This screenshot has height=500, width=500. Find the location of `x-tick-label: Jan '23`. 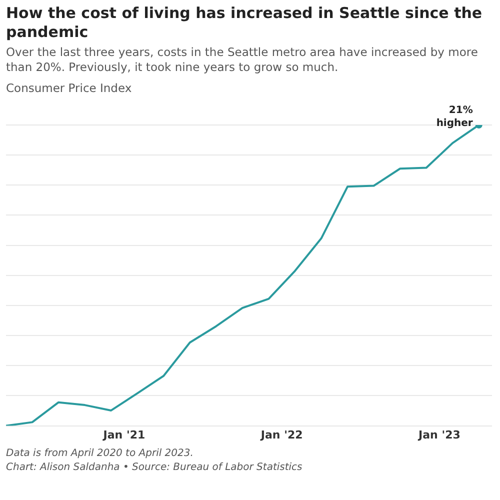

x-tick-label: Jan '23 is located at coordinates (439, 435).